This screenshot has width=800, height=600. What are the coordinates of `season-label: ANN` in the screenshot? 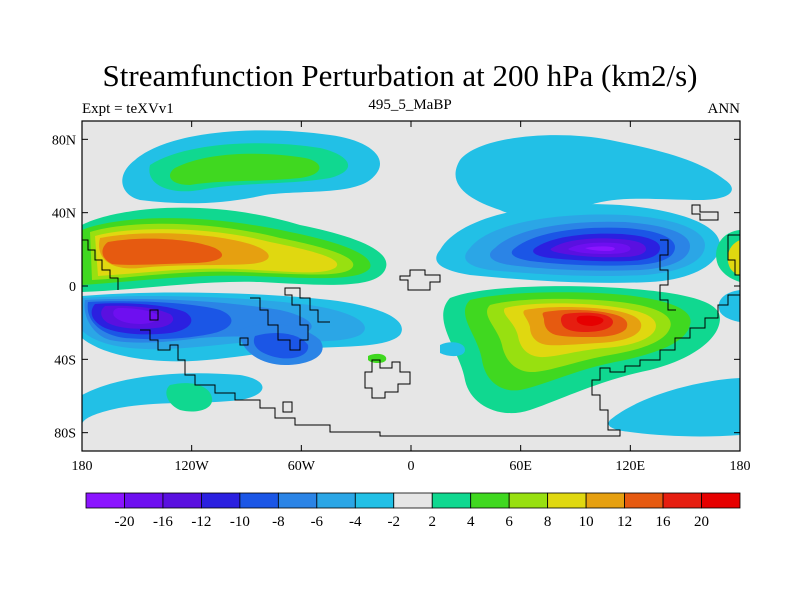 It's located at (724, 109).